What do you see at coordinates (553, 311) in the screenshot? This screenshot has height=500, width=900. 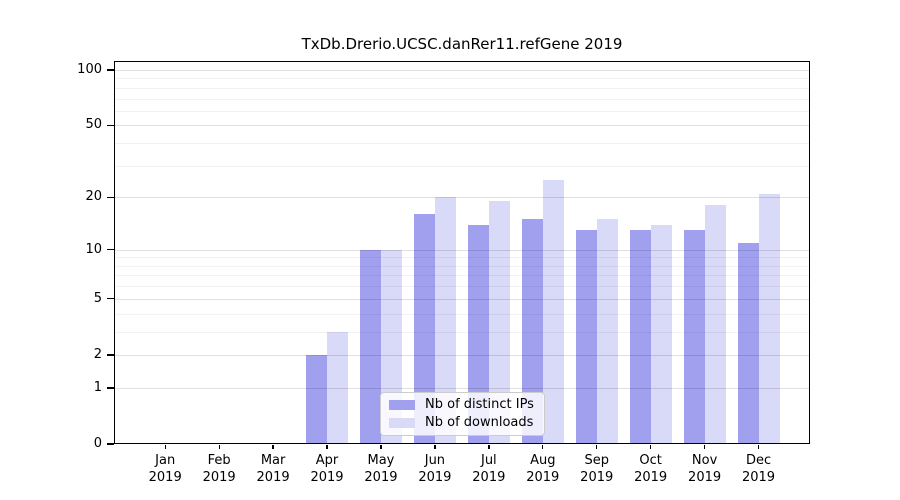 I see `bar-aug-downloads` at bounding box center [553, 311].